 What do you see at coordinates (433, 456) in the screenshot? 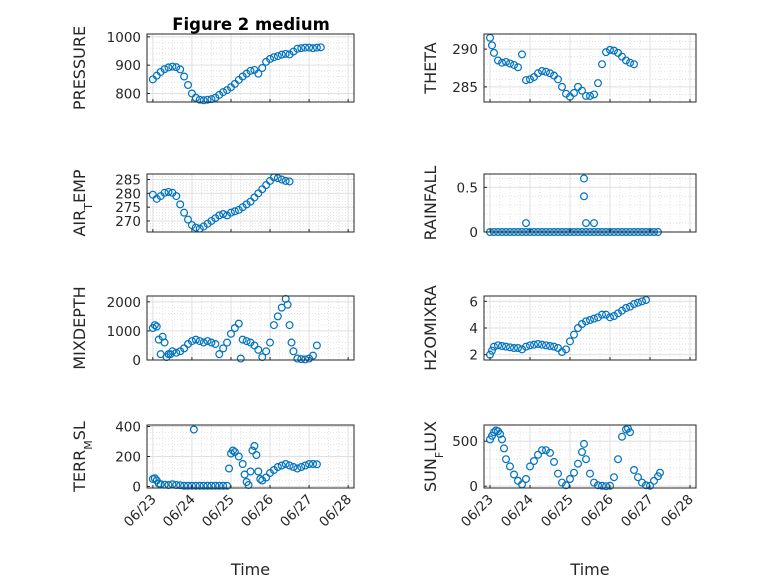
I see `y-axis-label: SUNFLUX` at bounding box center [433, 456].